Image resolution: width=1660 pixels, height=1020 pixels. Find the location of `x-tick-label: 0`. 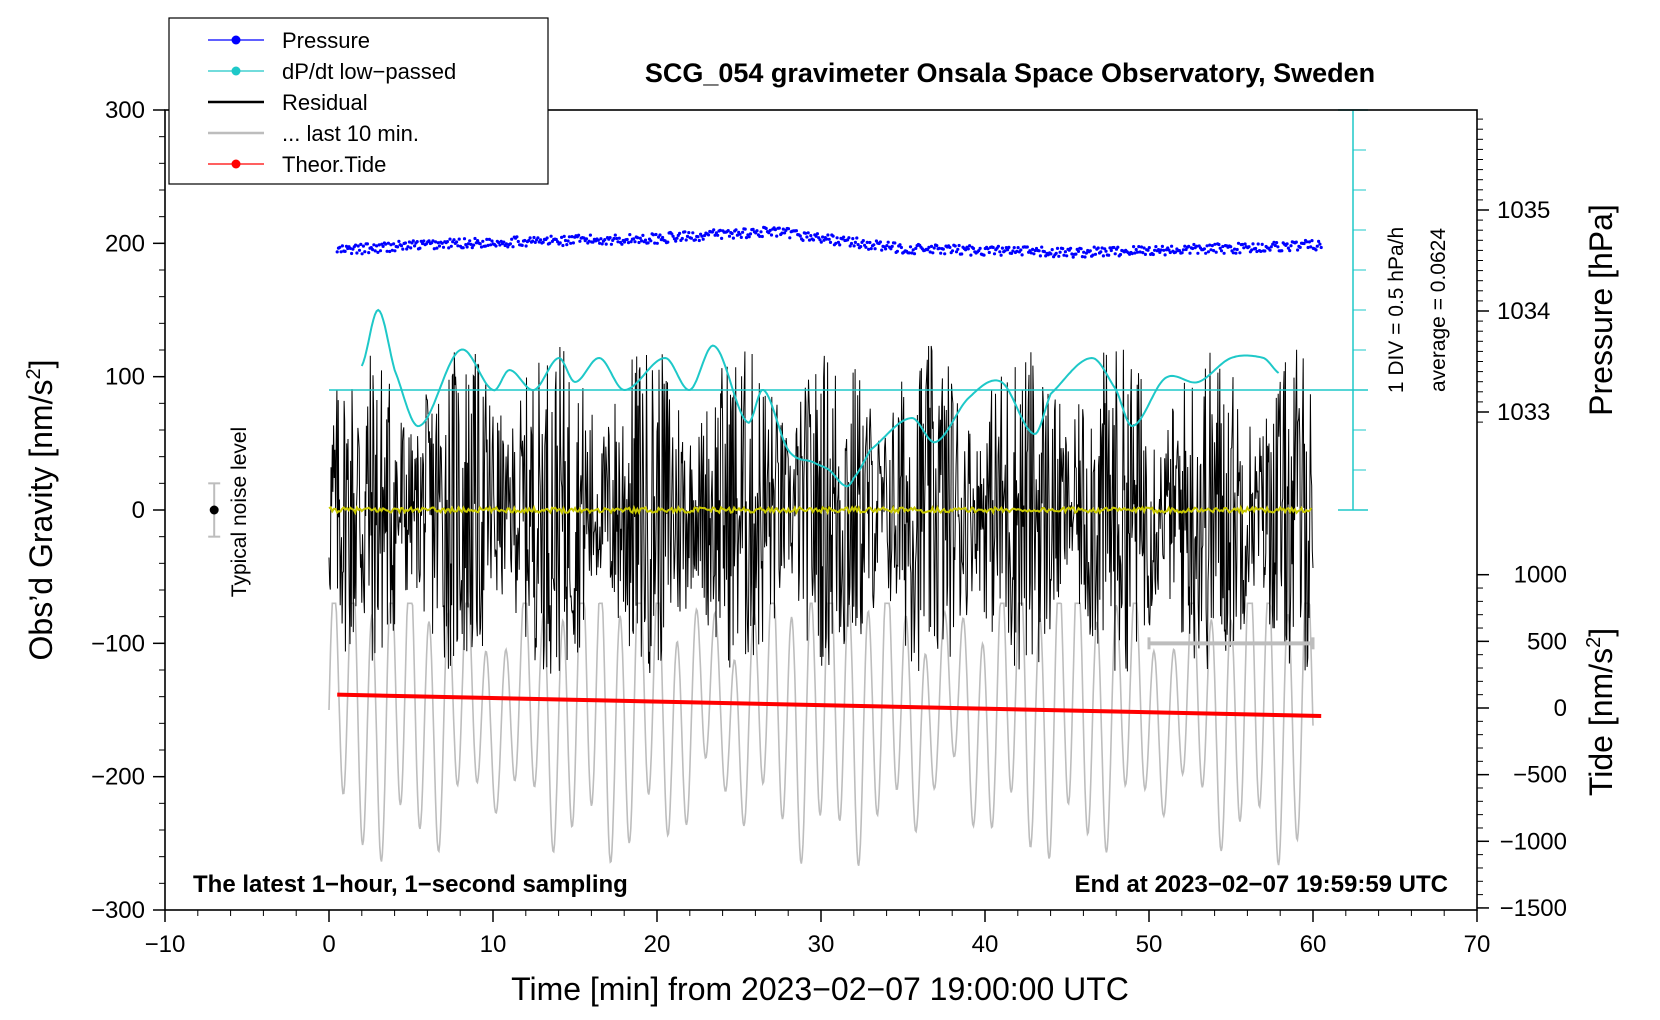

x-tick-label: 0 is located at coordinates (328, 944).